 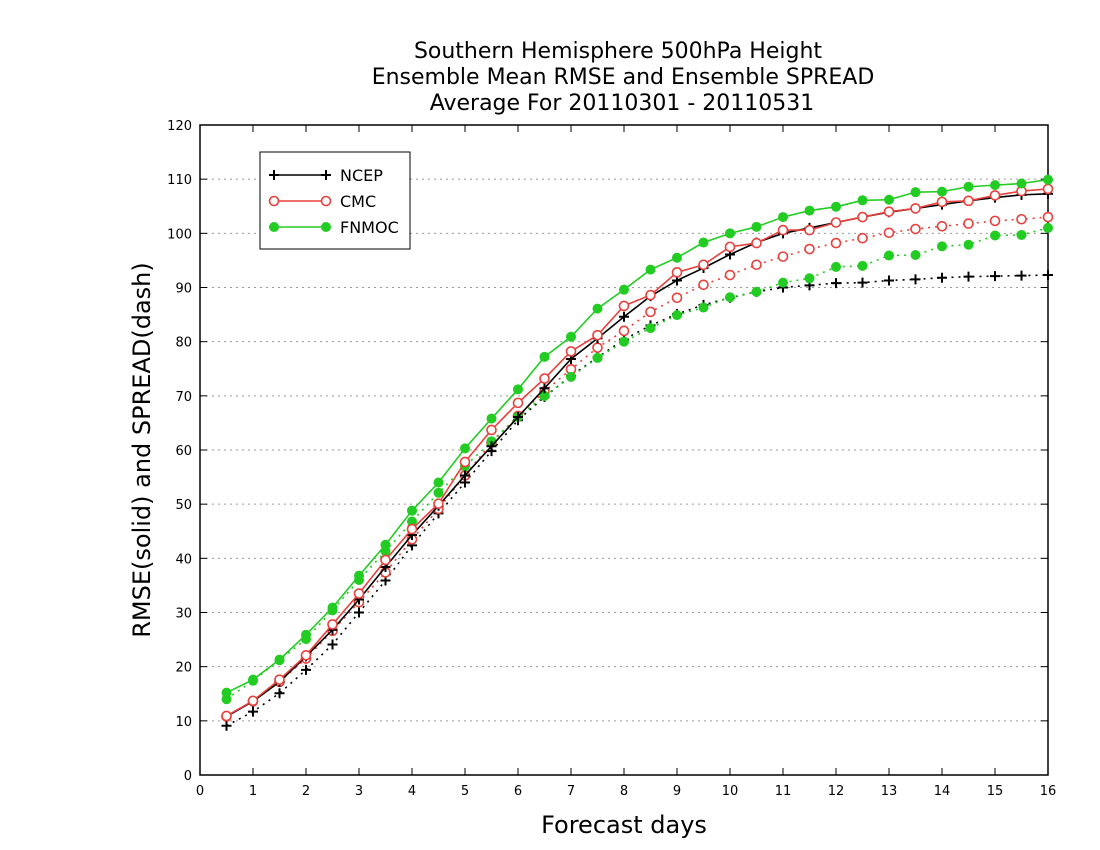 I want to click on x-tick-label: 1, so click(x=253, y=791).